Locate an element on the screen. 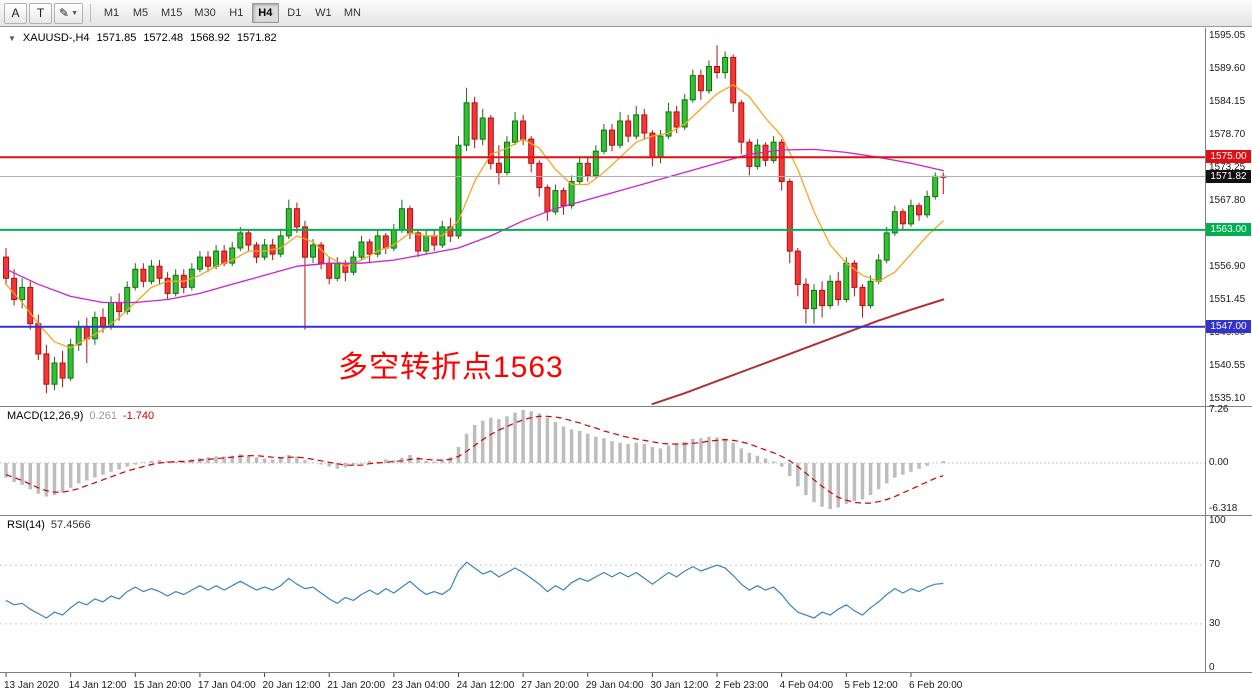 Image resolution: width=1252 pixels, height=697 pixels. draw-tool-button: ✎ ▼ is located at coordinates (68, 13).